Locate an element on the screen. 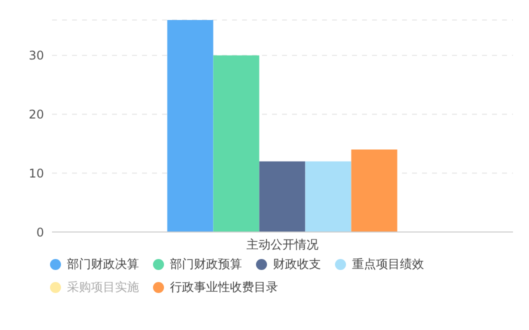 This screenshot has height=330, width=529. y-tick-label: 20 is located at coordinates (36, 114).